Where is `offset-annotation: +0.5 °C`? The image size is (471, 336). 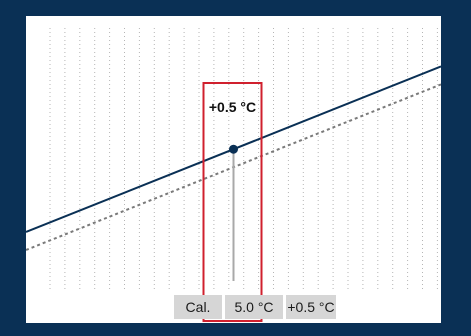
offset-annotation: +0.5 °C is located at coordinates (232, 107).